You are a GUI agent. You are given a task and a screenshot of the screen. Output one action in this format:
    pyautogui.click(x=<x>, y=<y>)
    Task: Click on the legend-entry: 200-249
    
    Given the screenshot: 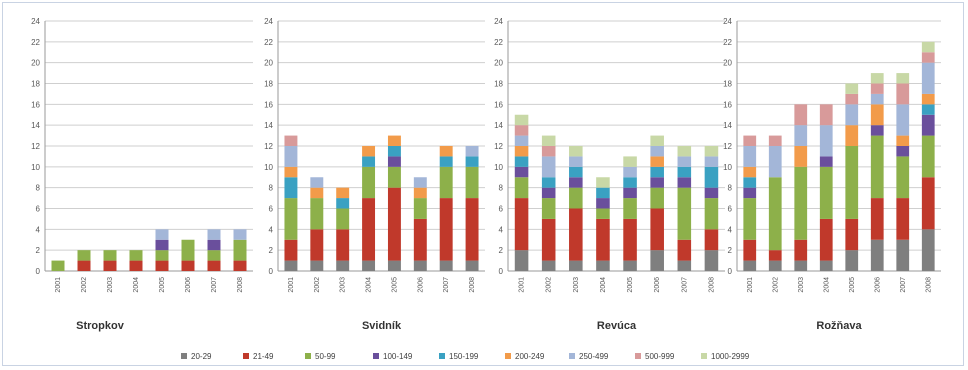 What is the action you would take?
    pyautogui.click(x=530, y=356)
    